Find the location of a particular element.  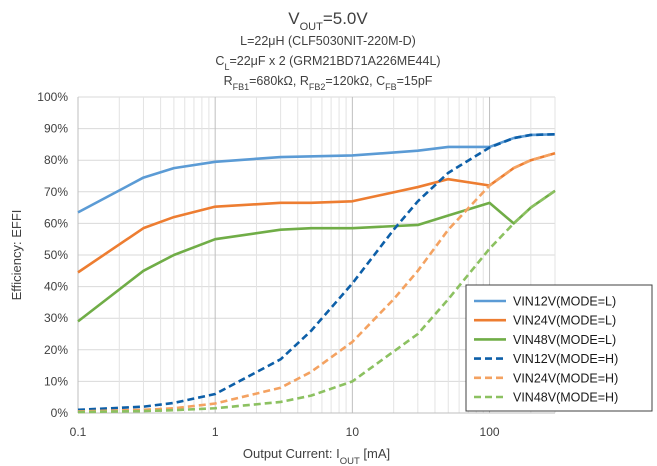

y-tick-label: 40% is located at coordinates (56, 287).